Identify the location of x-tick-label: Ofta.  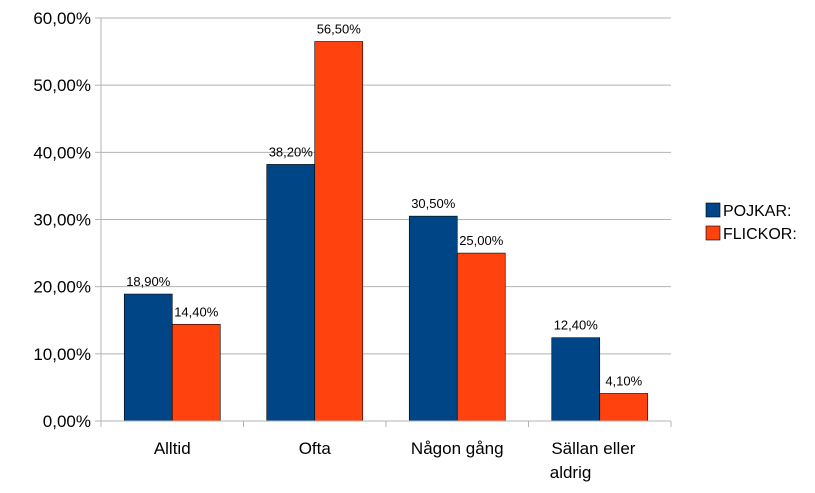
(315, 448).